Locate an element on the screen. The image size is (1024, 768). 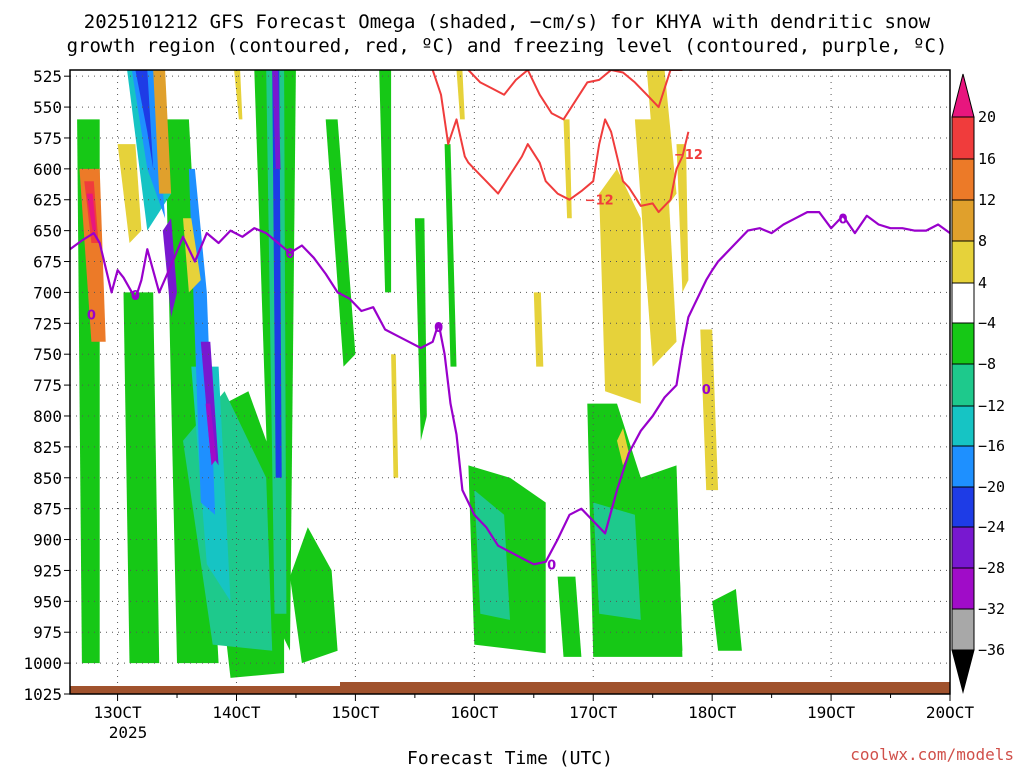
terrain-fill is located at coordinates (510, 690).